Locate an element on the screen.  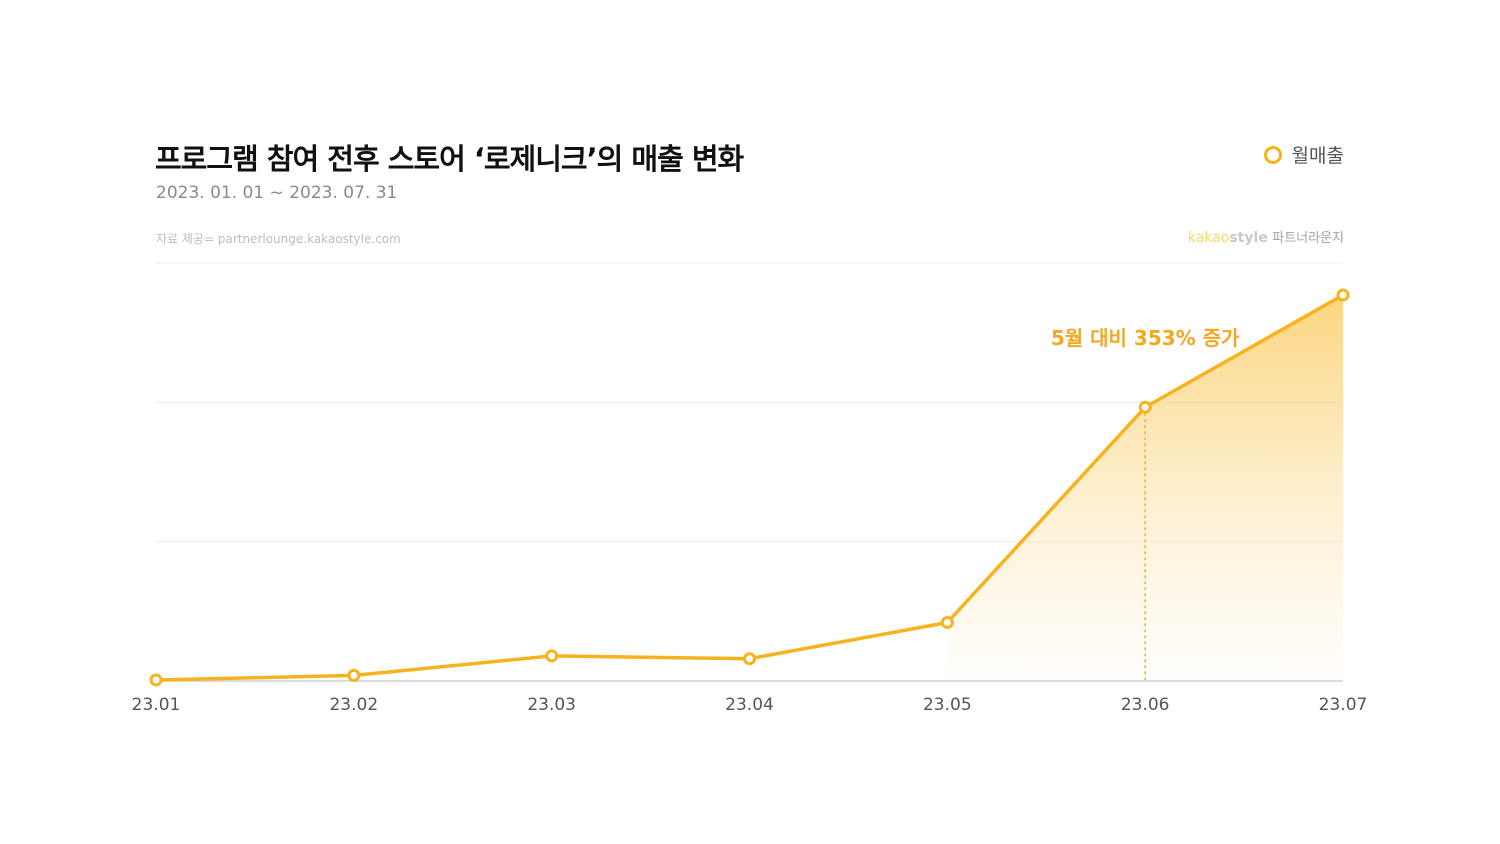
x-tick-label: 23.03 is located at coordinates (551, 705).